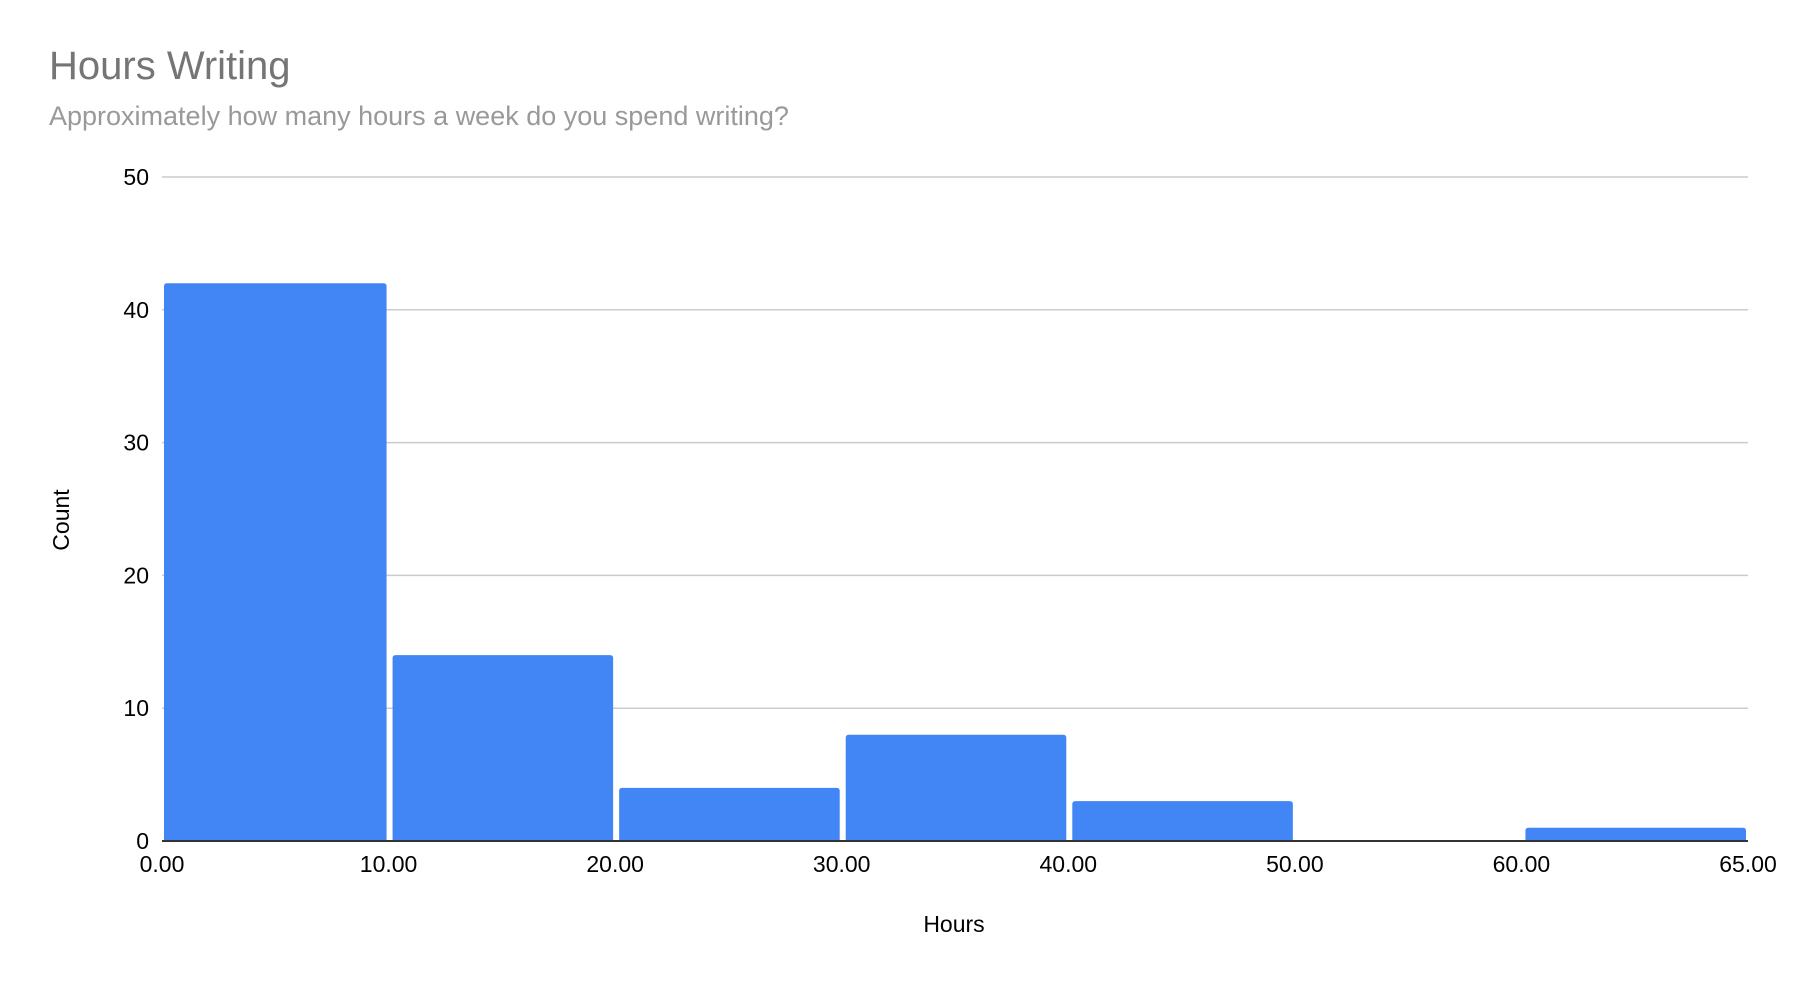 This screenshot has width=1798, height=986. I want to click on y-tick-label: 30, so click(136, 443).